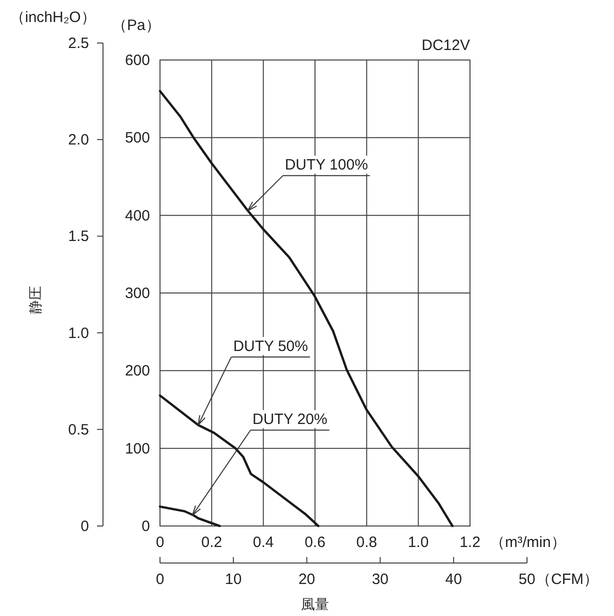 This screenshot has height=616, width=614. Describe the element at coordinates (263, 542) in the screenshot. I see `x-tick-label: 0.4` at that location.